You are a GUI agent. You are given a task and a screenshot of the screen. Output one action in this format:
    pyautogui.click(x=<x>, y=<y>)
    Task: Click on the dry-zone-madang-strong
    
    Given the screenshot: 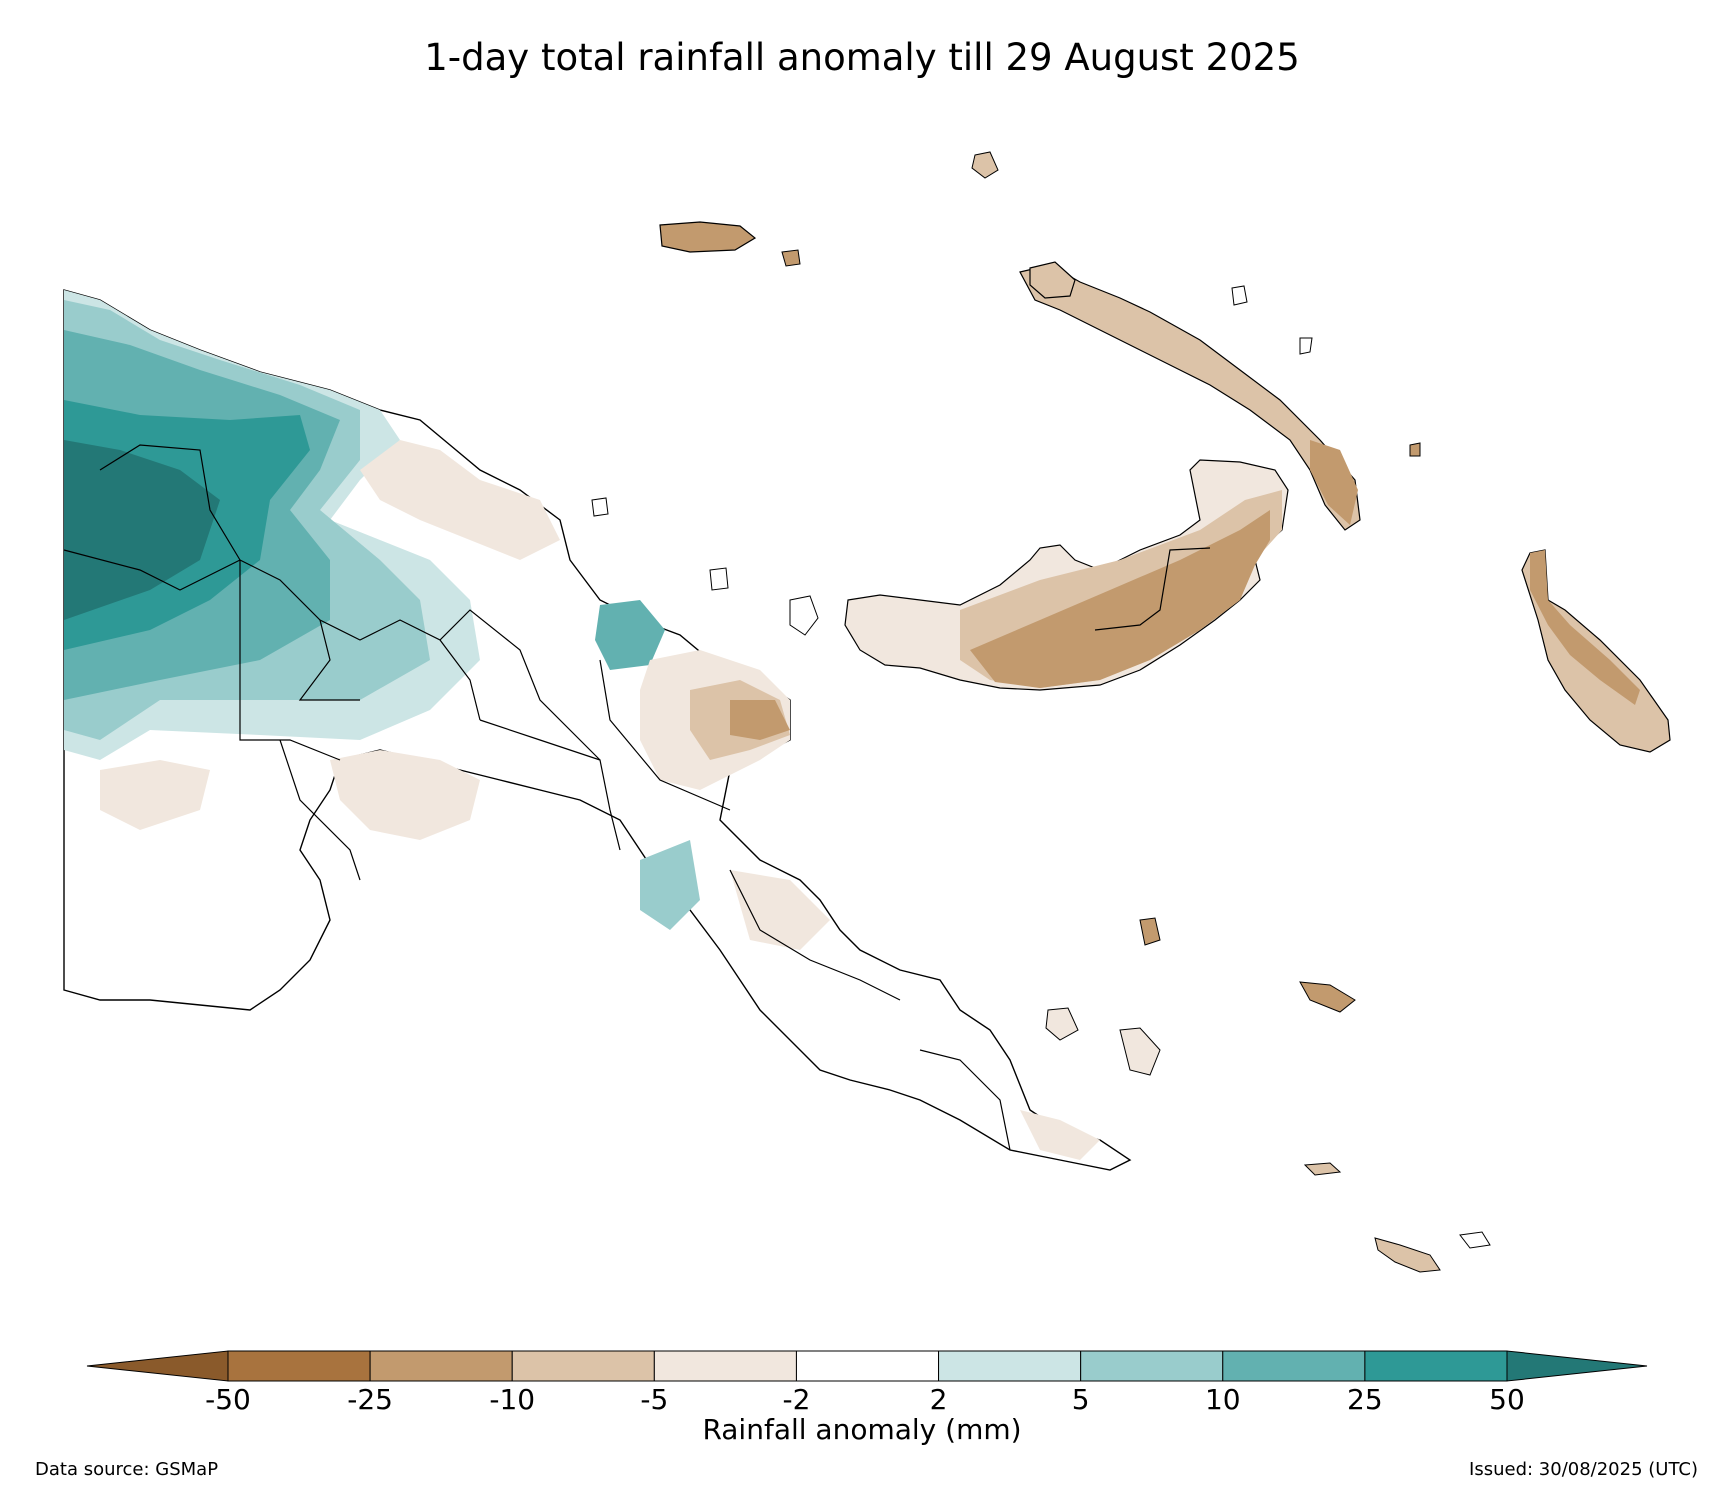 What is the action you would take?
    pyautogui.click(x=760, y=720)
    